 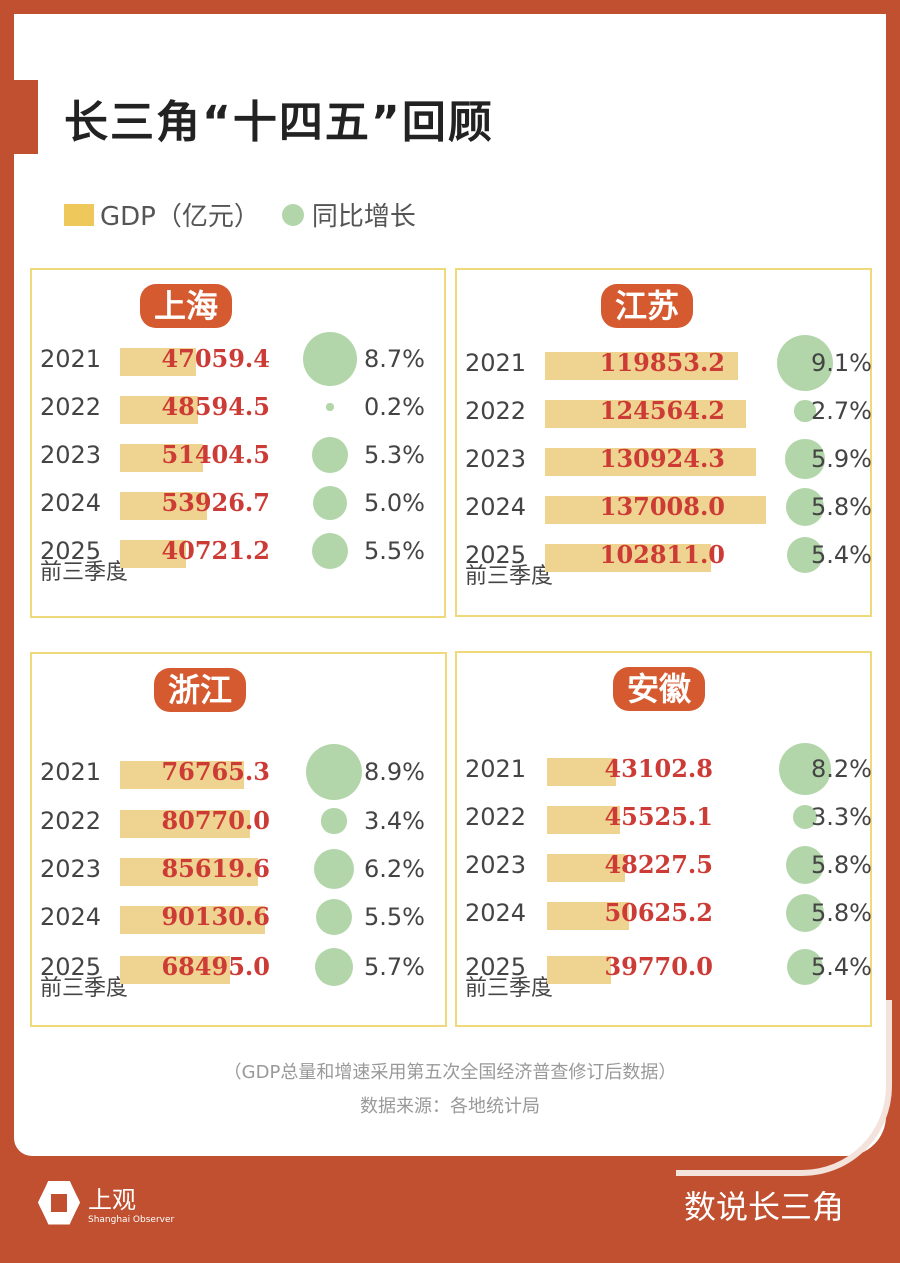 I want to click on shanghai-observer-logo: 上观 Shanghai Observer, so click(x=106, y=1202).